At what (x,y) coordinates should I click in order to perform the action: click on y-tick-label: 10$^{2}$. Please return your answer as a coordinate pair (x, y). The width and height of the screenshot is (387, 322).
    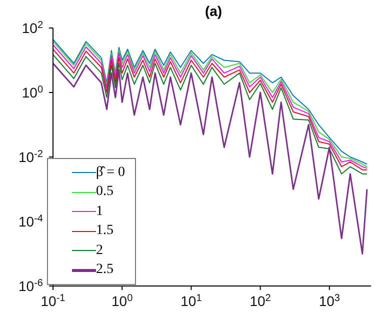
    Looking at the image, I should click on (33, 28).